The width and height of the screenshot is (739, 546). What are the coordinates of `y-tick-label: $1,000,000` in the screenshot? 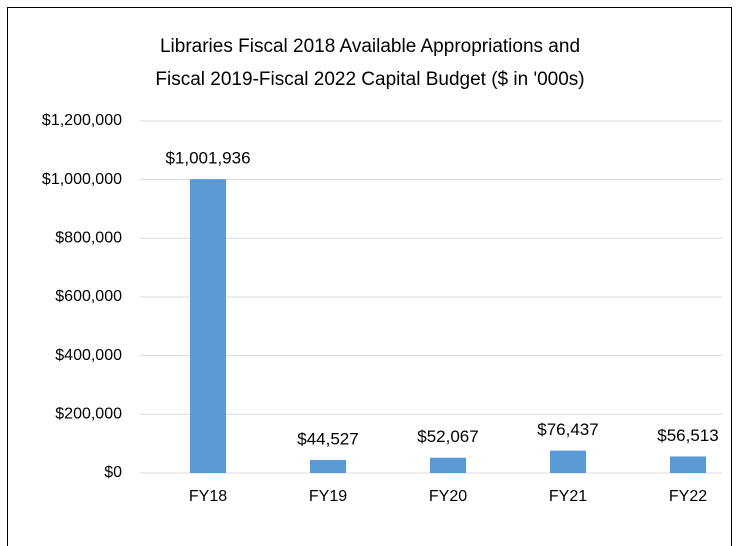 It's located at (82, 179).